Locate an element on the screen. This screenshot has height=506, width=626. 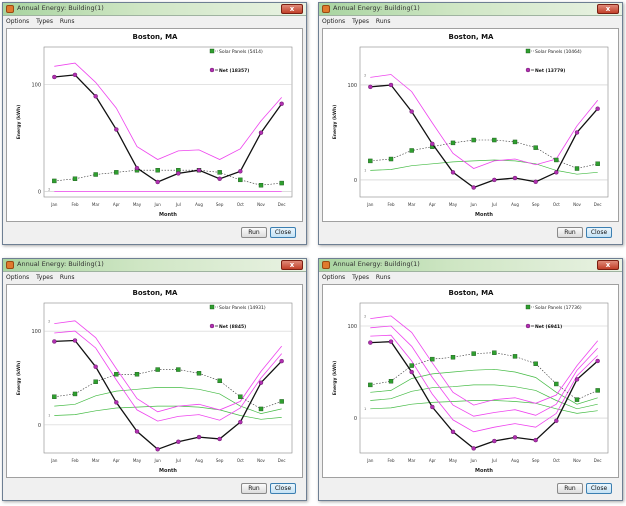
legend-net-swatch is located at coordinates (212, 70).